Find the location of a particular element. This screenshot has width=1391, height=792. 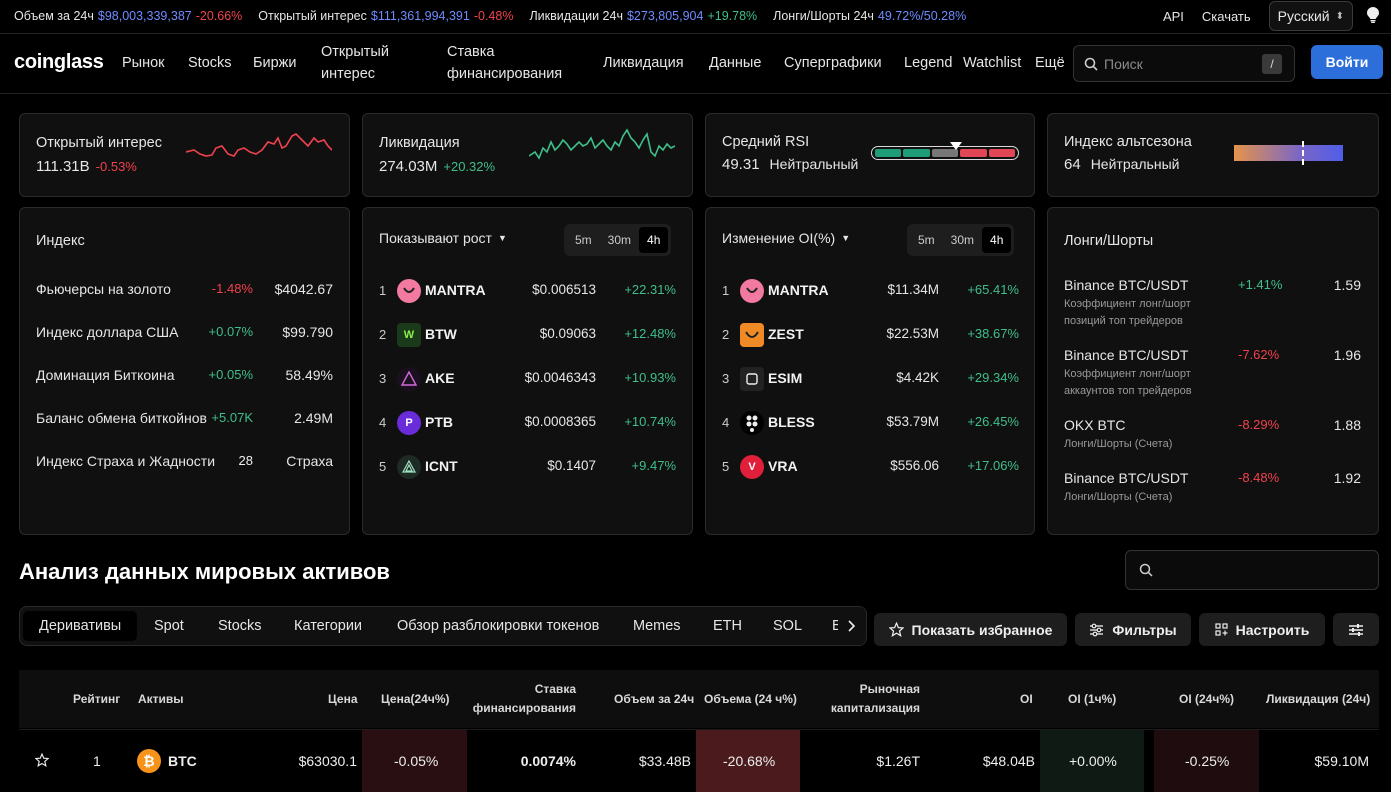

th-oi: OI is located at coordinates (1026, 699).